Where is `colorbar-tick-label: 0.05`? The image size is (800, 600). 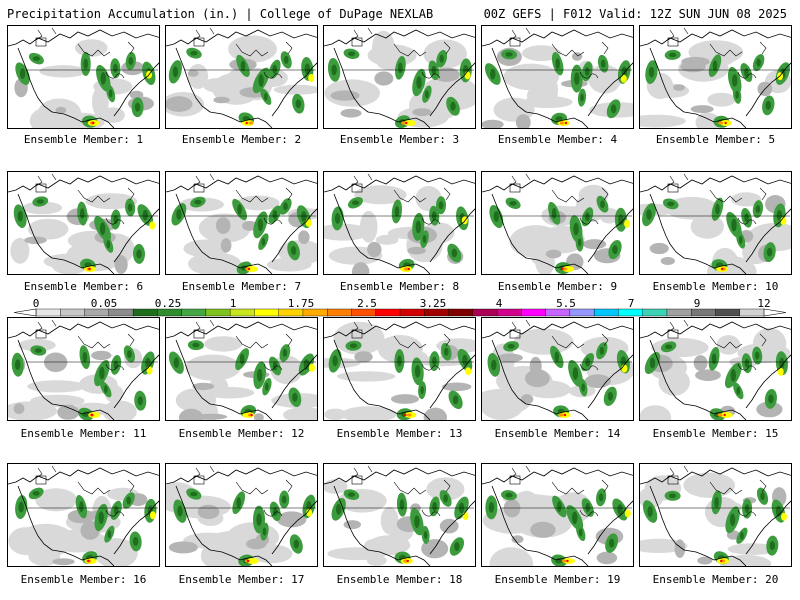 colorbar-tick-label: 0.05 is located at coordinates (104, 303).